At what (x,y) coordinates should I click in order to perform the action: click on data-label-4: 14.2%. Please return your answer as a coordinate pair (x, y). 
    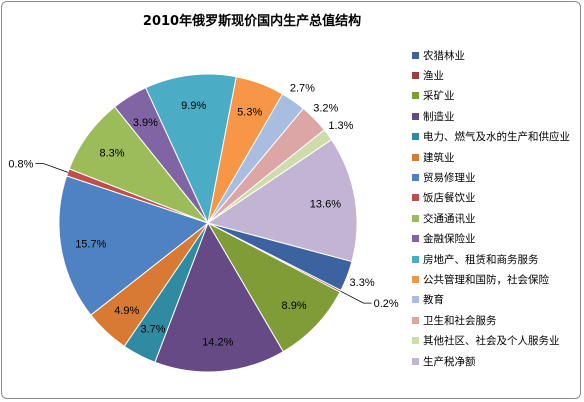
    Looking at the image, I should click on (217, 343).